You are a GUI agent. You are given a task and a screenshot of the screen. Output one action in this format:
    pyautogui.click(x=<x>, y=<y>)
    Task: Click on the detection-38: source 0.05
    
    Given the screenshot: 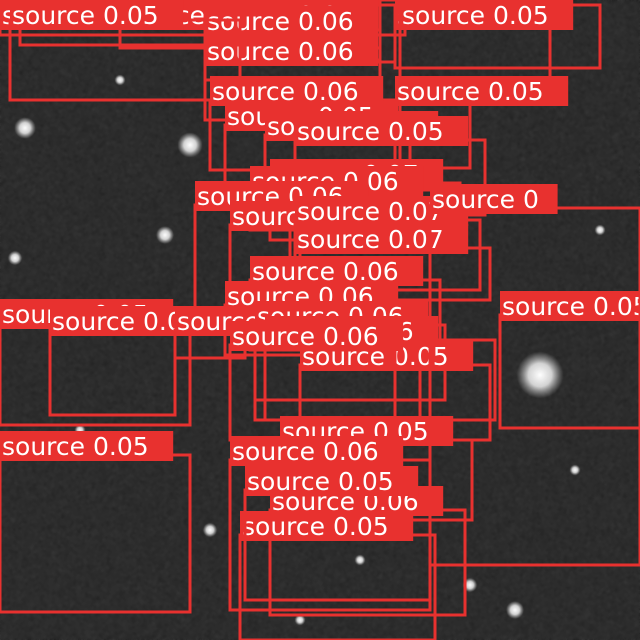 What is the action you would take?
    pyautogui.click(x=337, y=534)
    